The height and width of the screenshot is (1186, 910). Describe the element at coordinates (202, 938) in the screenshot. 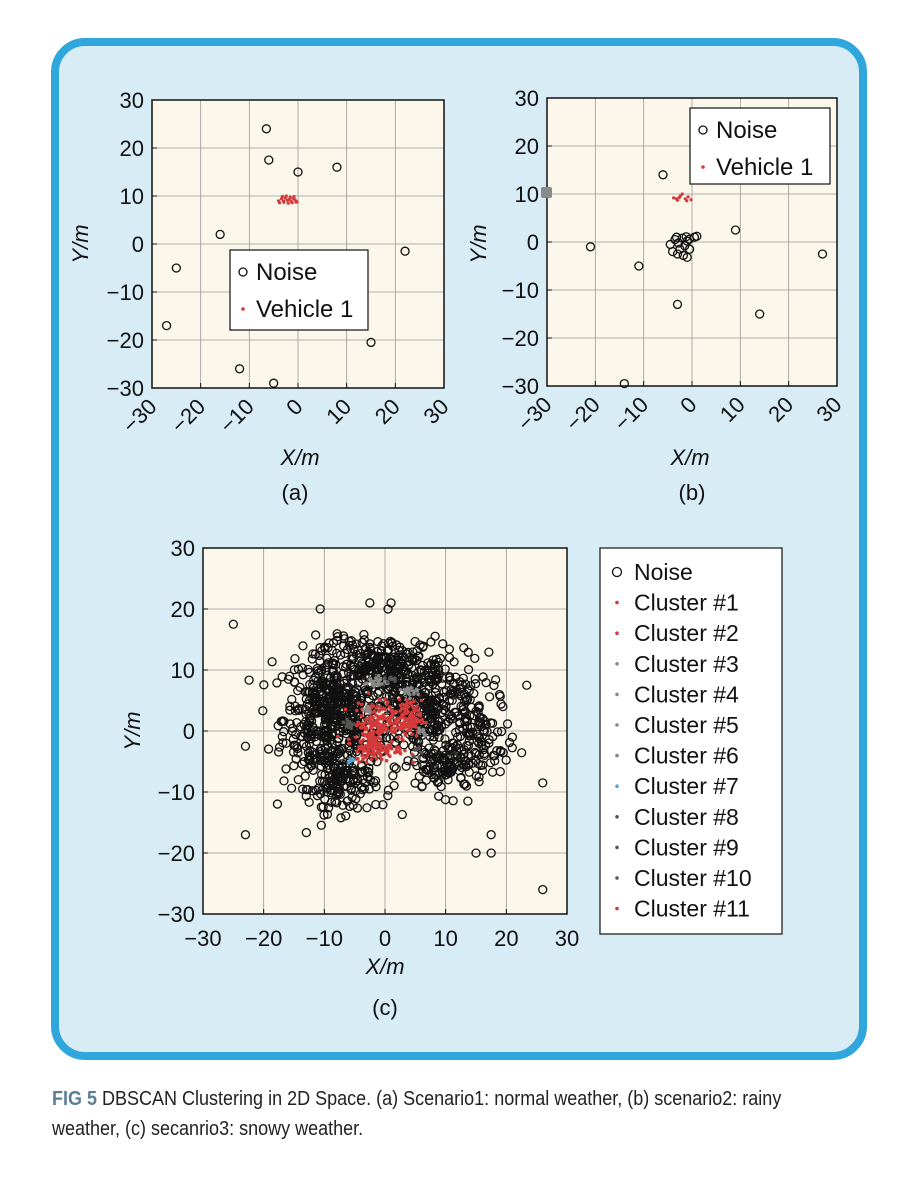

I see `x-tick-label: −30` at that location.